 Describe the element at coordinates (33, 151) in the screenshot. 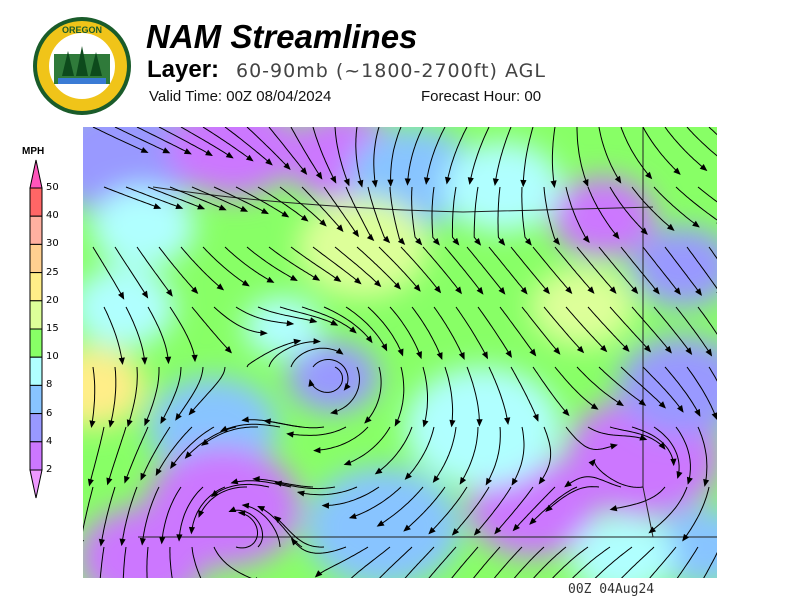

I see `legend-unit: MPH` at that location.